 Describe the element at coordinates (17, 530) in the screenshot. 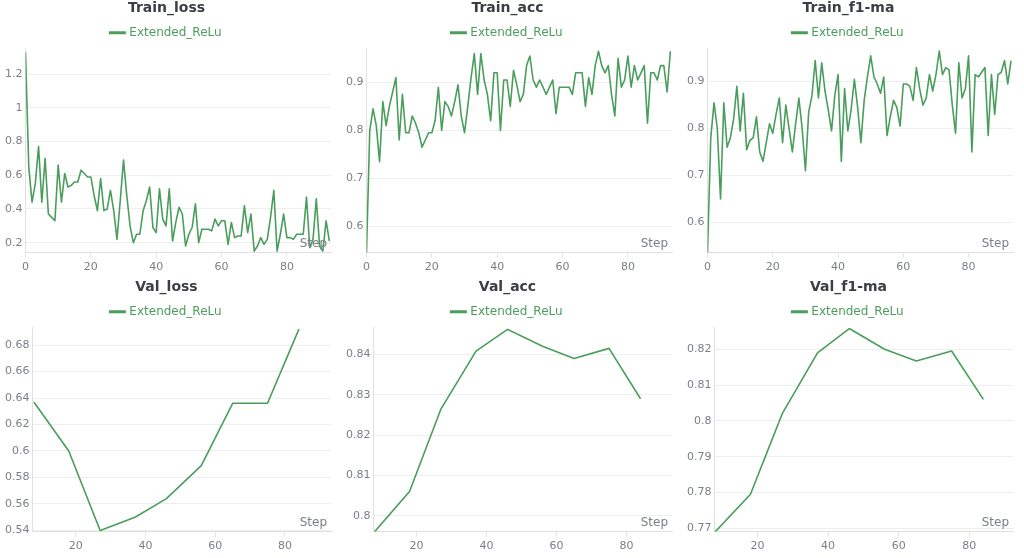

I see `y-tick-label: 0.54` at that location.